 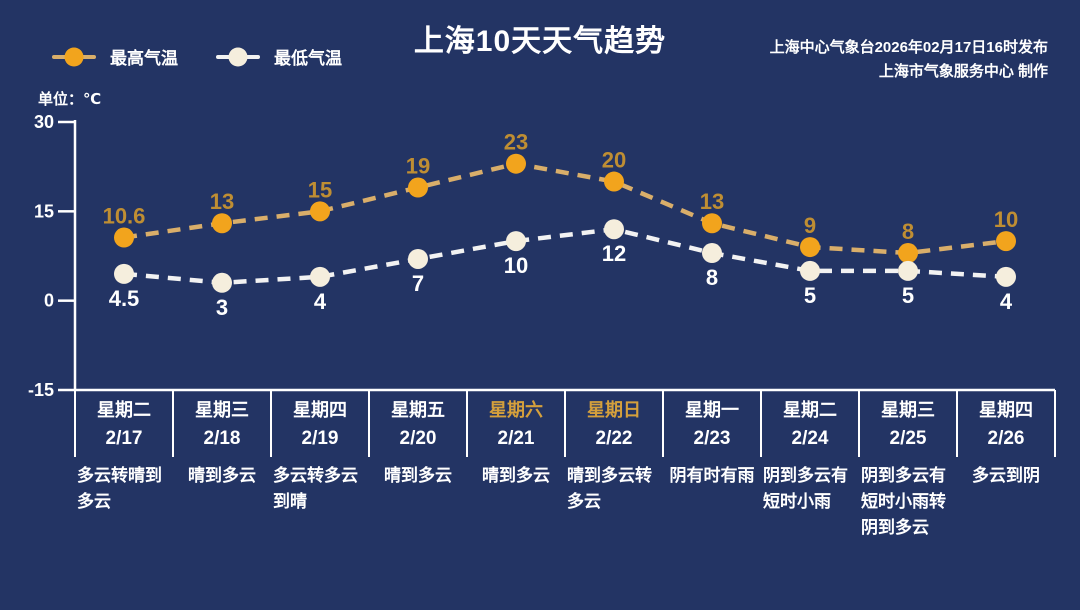 What do you see at coordinates (909, 60) in the screenshot?
I see `publisher-info: 上海中心气象台2026年02月17日16时发布 上海市气象服务中心 制作` at bounding box center [909, 60].